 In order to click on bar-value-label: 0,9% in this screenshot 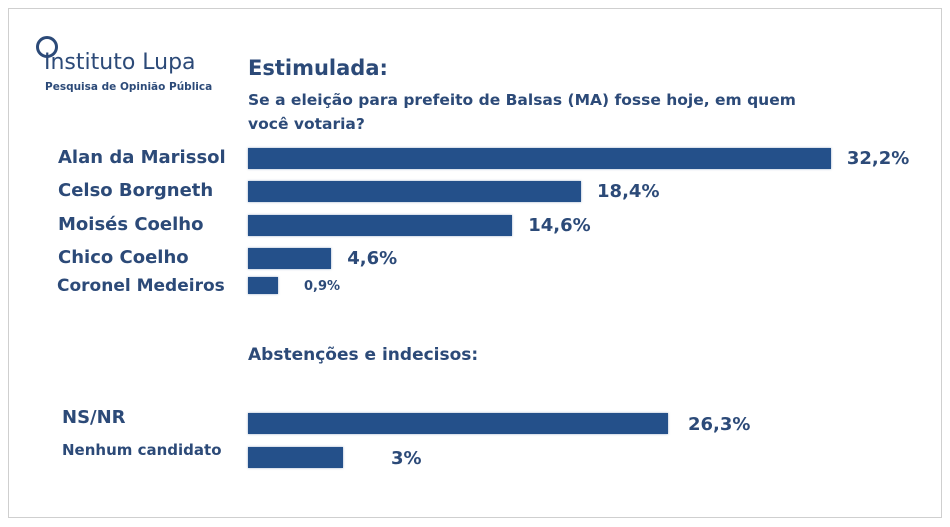, I will do `click(322, 286)`.